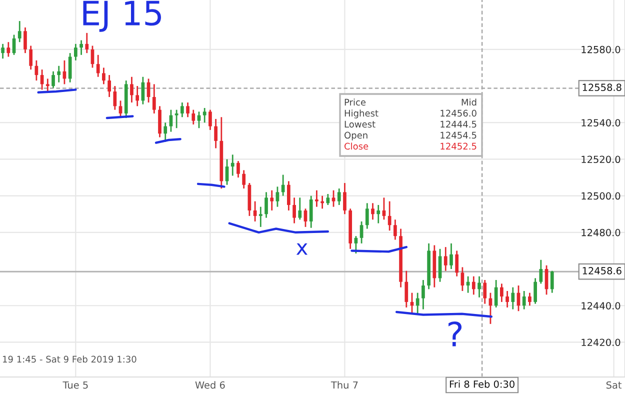 The height and width of the screenshot is (405, 625). What do you see at coordinates (601, 122) in the screenshot?
I see `y-tick-label: 12540.0` at bounding box center [601, 122].